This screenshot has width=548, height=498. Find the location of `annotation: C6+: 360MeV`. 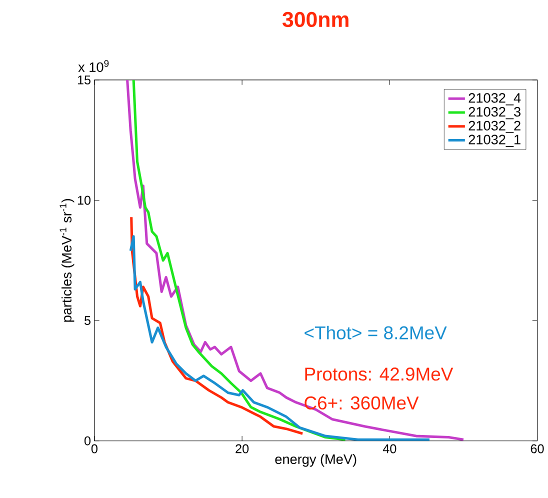

annotation: C6+: 360MeV is located at coordinates (361, 403).